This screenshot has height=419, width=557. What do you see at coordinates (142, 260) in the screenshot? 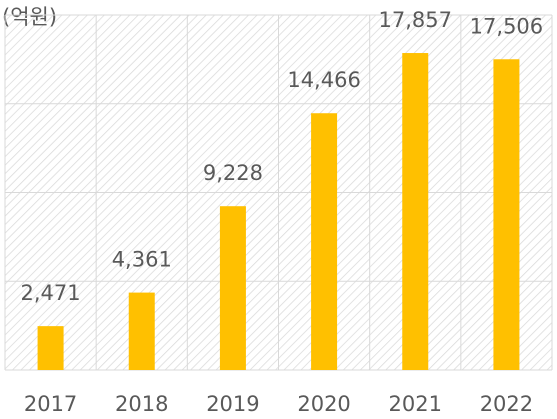
I see `value-label: 4,361` at bounding box center [142, 260].